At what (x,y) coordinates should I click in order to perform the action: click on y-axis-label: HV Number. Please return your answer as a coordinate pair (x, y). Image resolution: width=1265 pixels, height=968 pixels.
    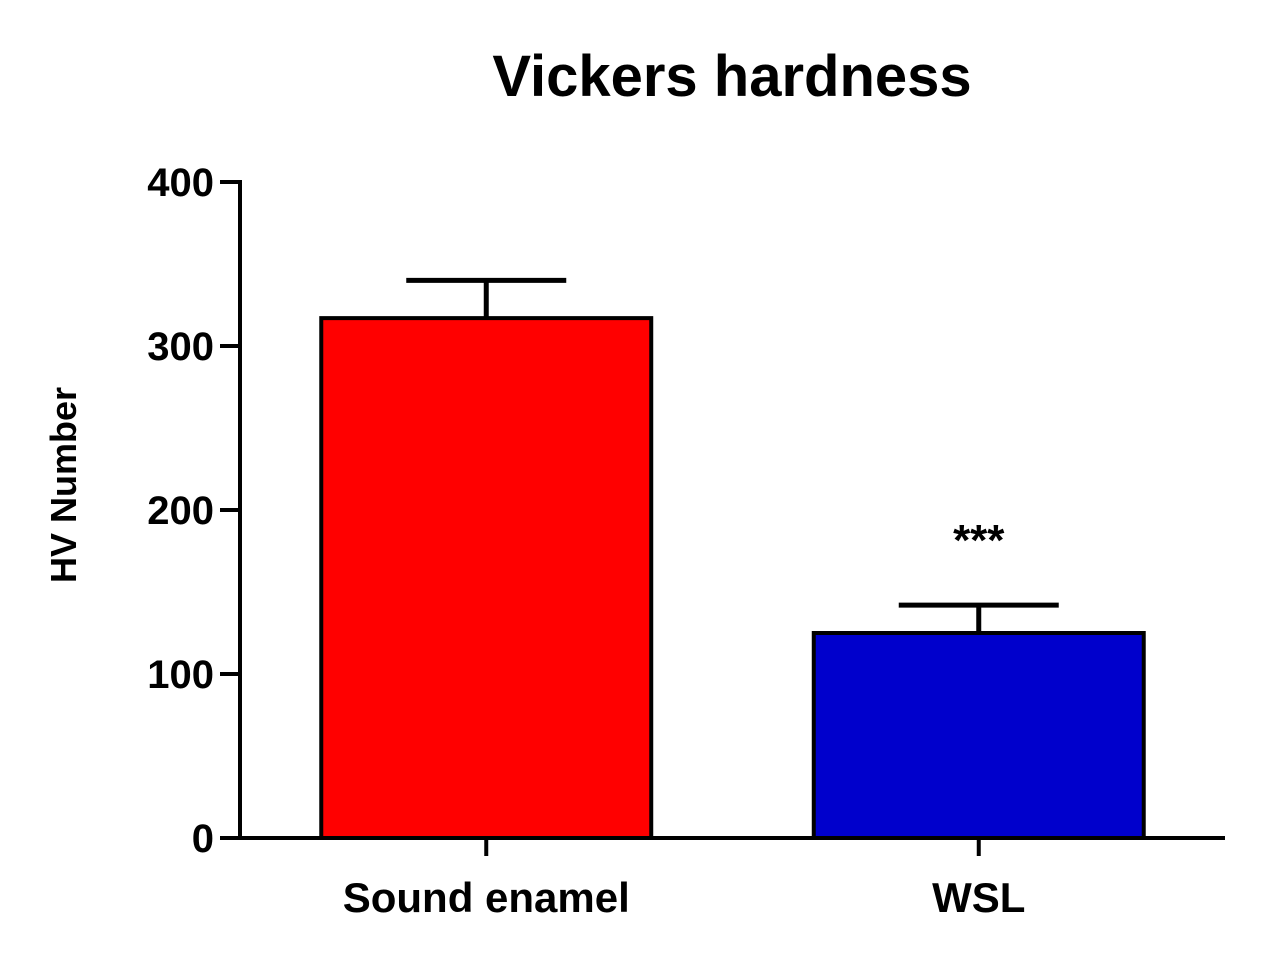
    Looking at the image, I should click on (63, 485).